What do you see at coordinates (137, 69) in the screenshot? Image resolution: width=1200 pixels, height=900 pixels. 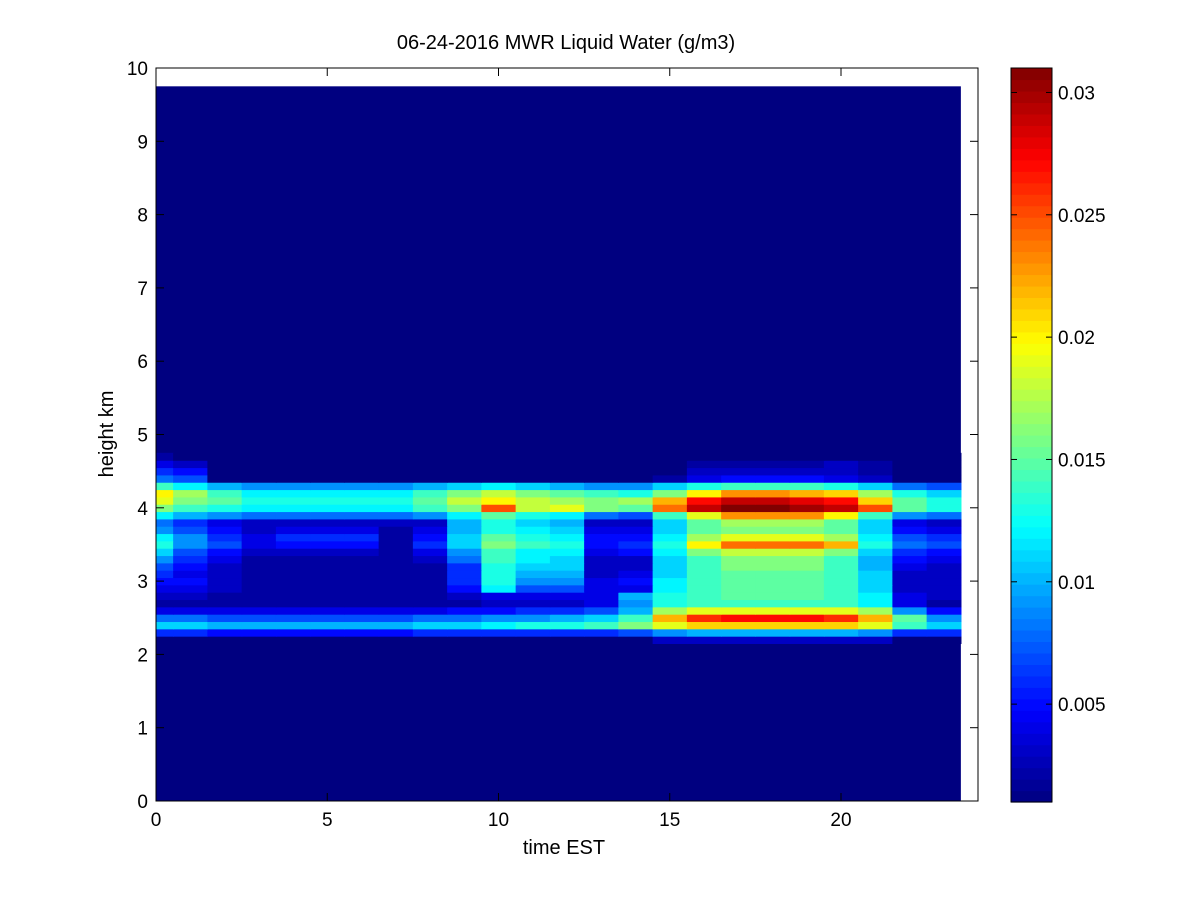 I see `y-tick-label: 10` at bounding box center [137, 69].